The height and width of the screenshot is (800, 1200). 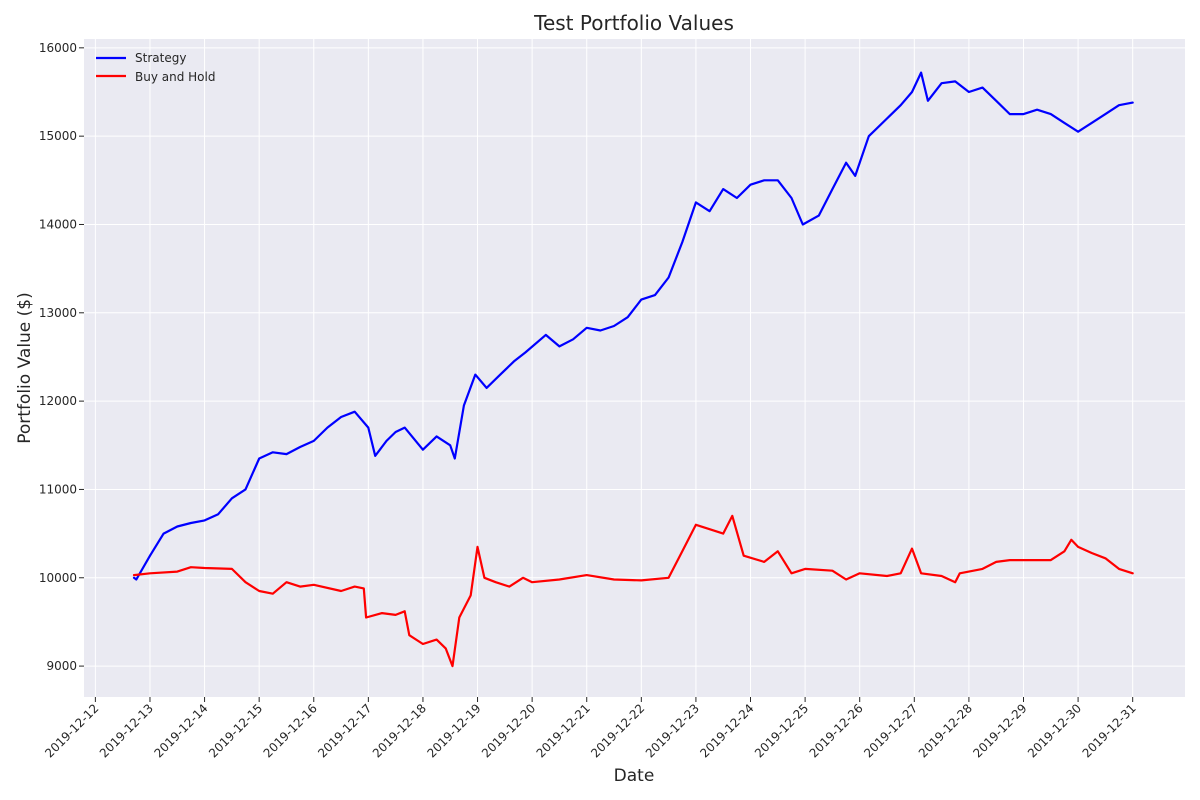 I want to click on y-tick-label: 12000, so click(x=58, y=401).